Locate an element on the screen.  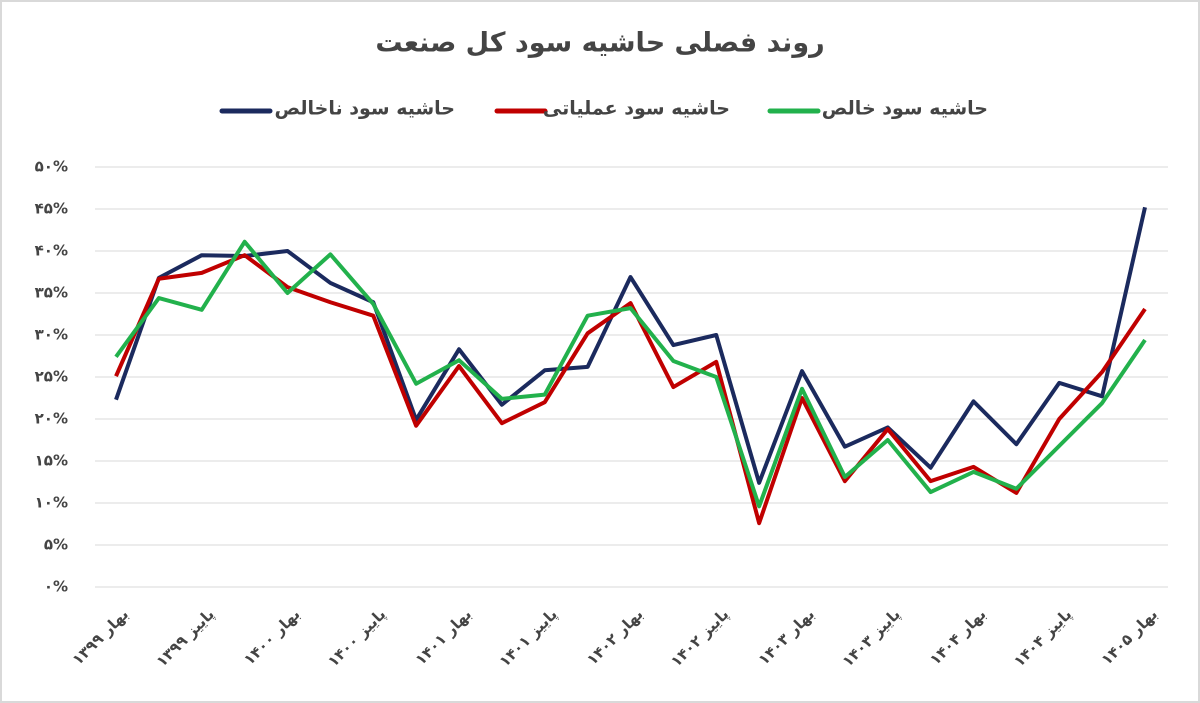
y-tick-label: ۰% is located at coordinates (56, 587).